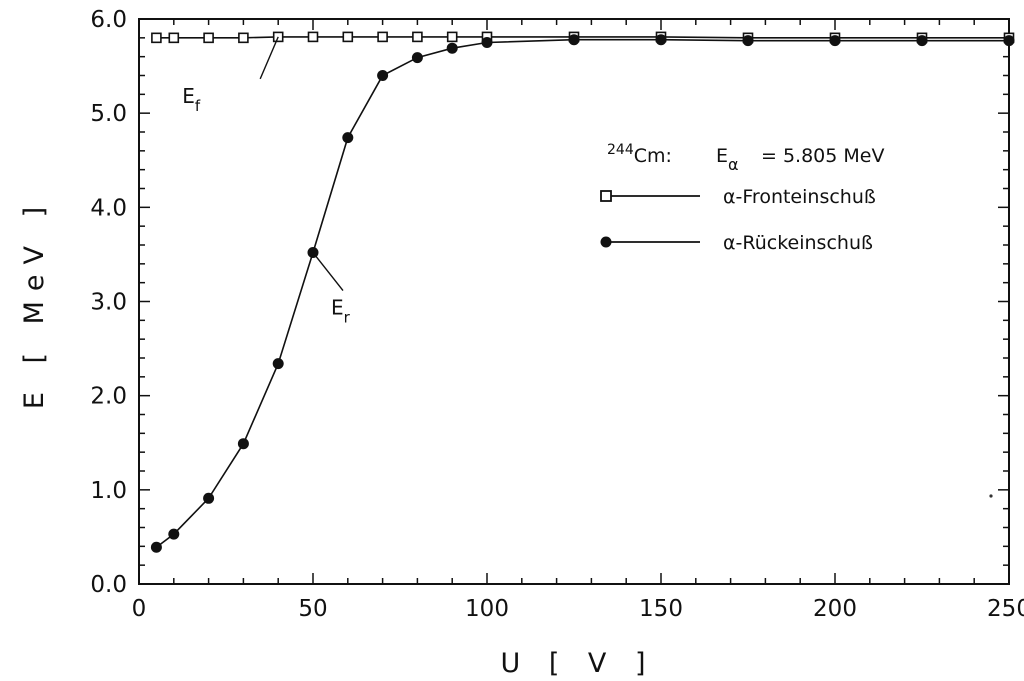 Image resolution: width=1024 pixels, height=681 pixels. Describe the element at coordinates (108, 114) in the screenshot. I see `y-tick-label: 5.0` at that location.